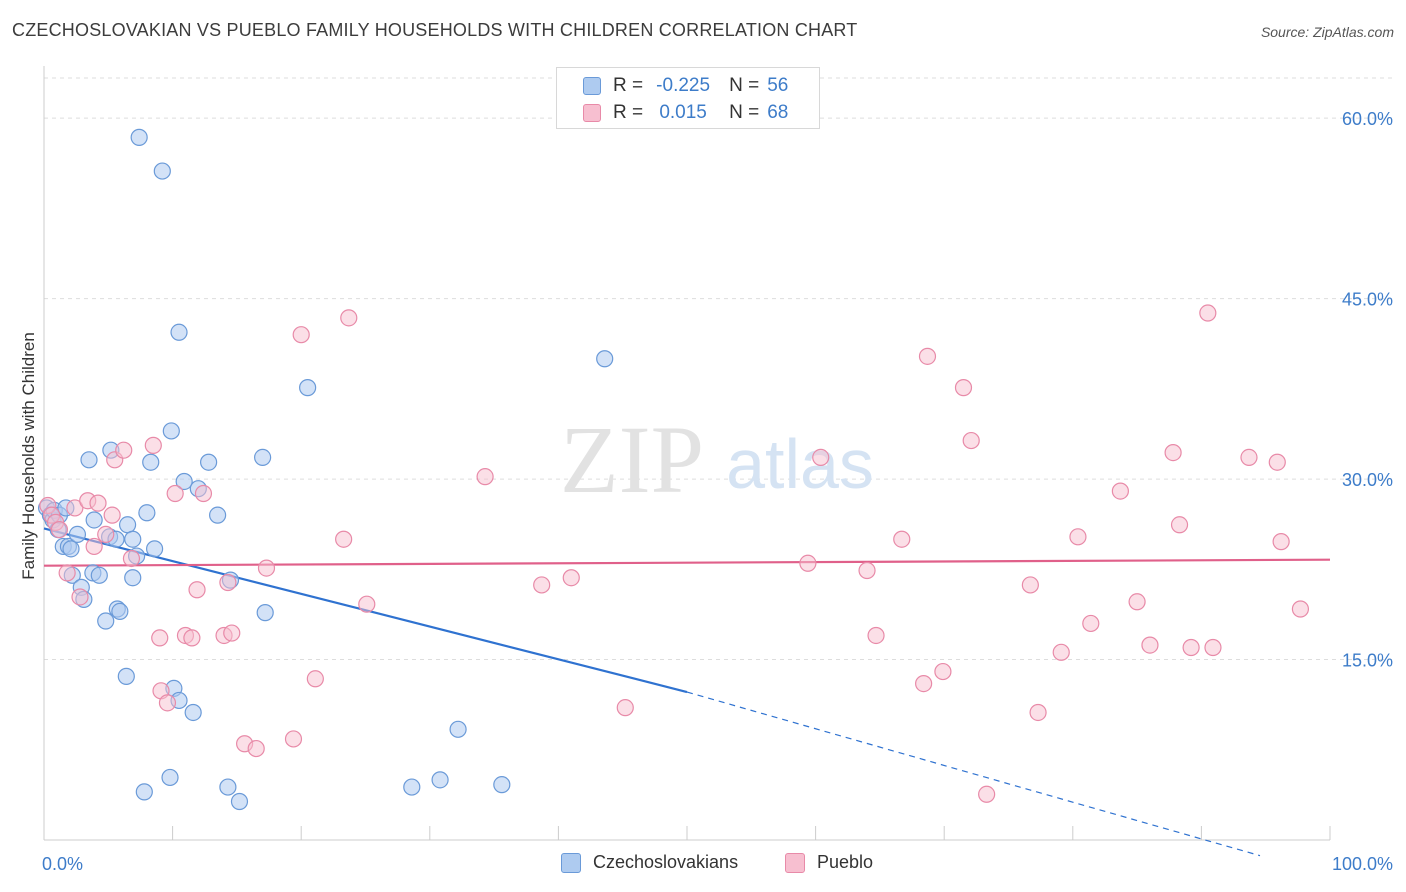 This screenshot has width=1406, height=892. Describe the element at coordinates (687, 562) in the screenshot. I see `pueblo-trend-line` at that location.